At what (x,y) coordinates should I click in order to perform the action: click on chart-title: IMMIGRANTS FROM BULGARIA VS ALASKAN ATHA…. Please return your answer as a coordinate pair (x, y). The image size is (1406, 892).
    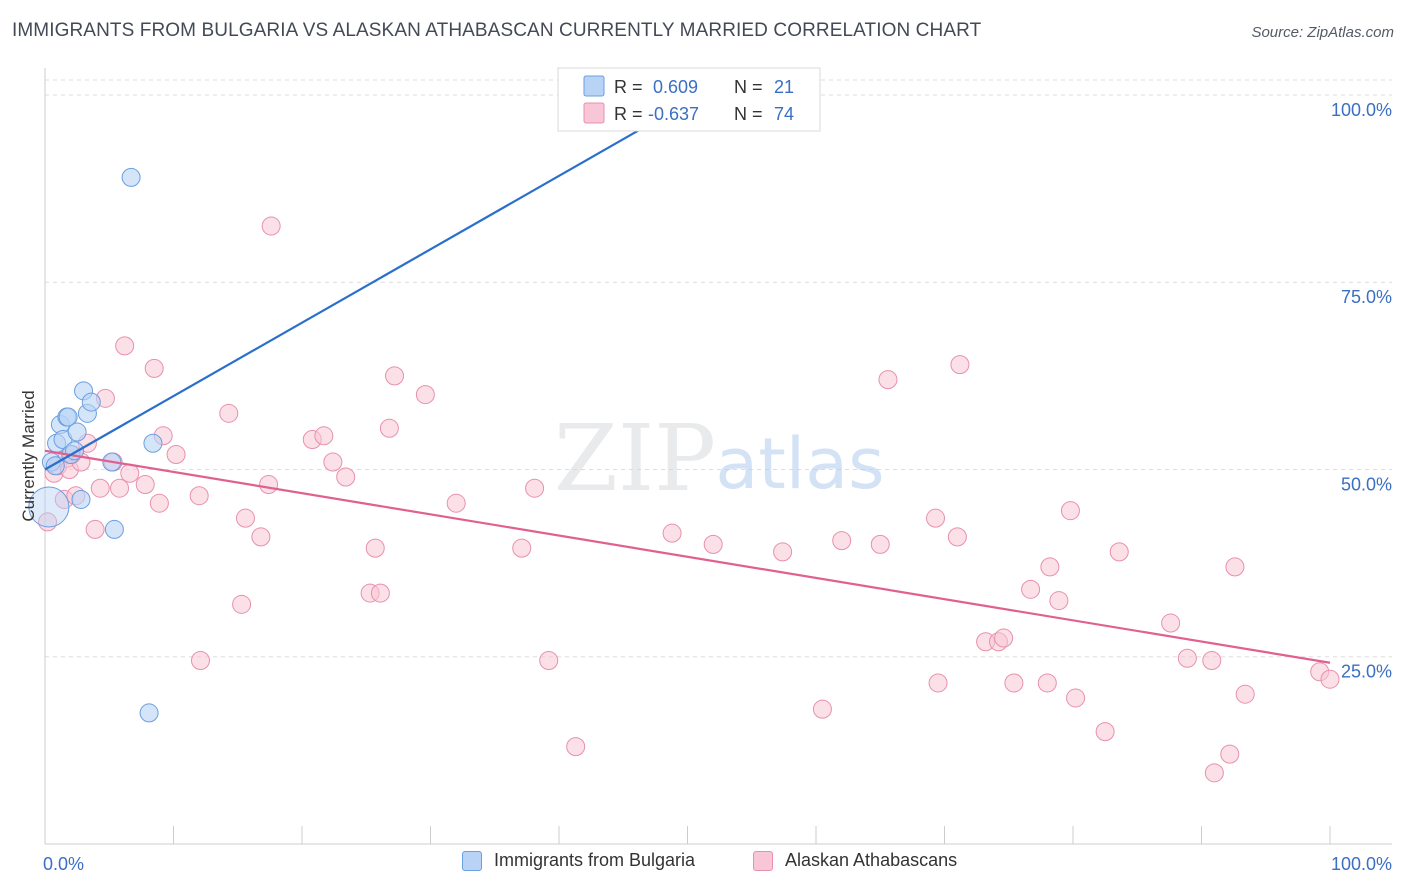
    Looking at the image, I should click on (497, 30).